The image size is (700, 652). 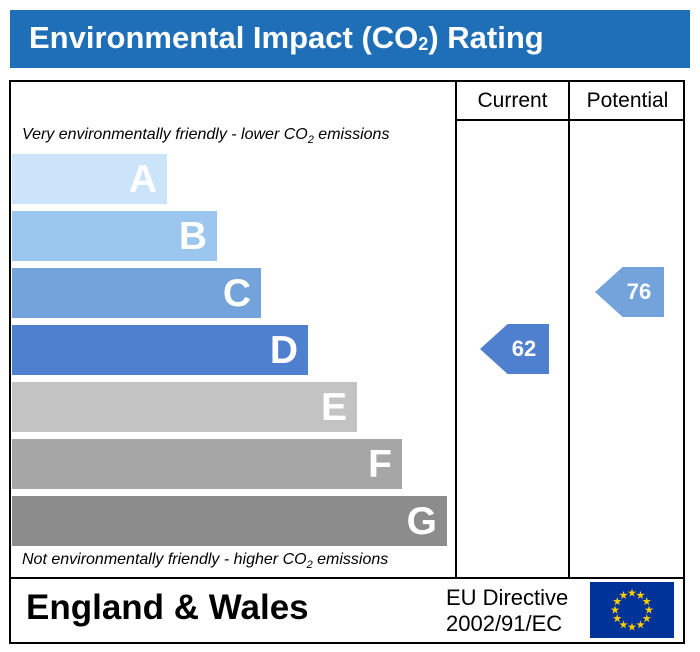 What do you see at coordinates (89, 179) in the screenshot?
I see `band-a: A` at bounding box center [89, 179].